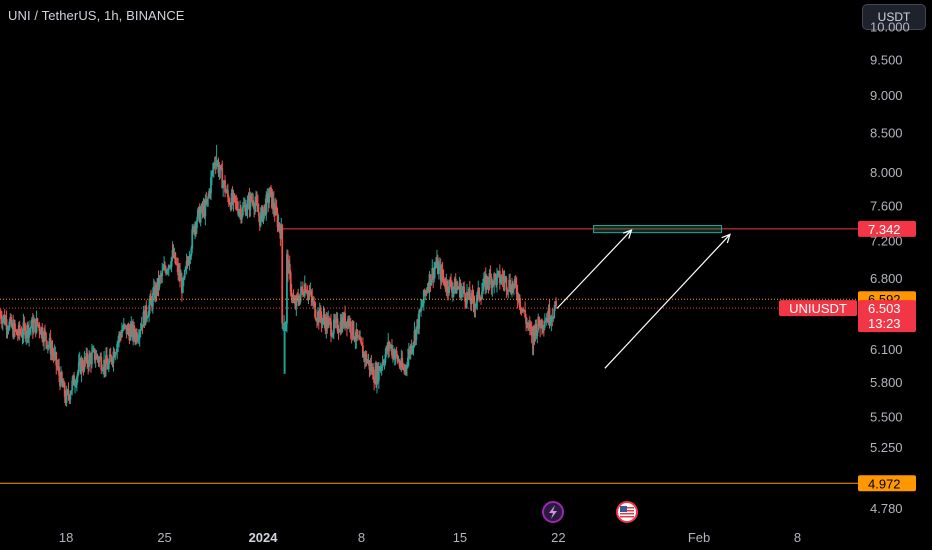 This screenshot has width=932, height=550. Describe the element at coordinates (627, 517) in the screenshot. I see `flag-stripe` at that location.